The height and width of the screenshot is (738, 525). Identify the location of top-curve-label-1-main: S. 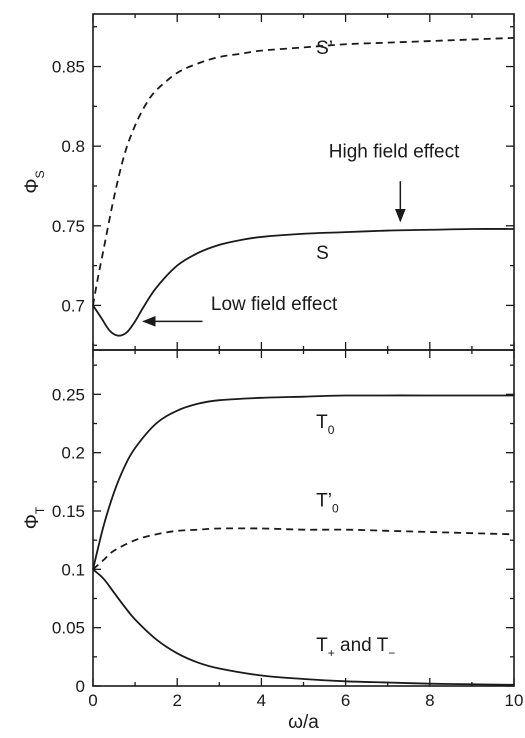
(322, 253).